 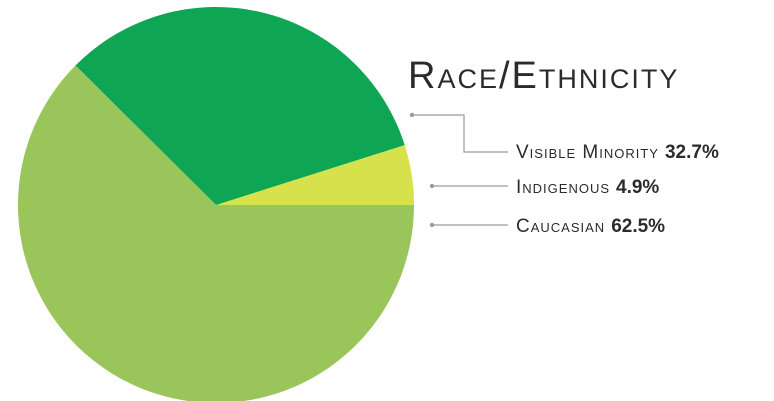 I want to click on leader-line-visible-minority, so click(x=460, y=133).